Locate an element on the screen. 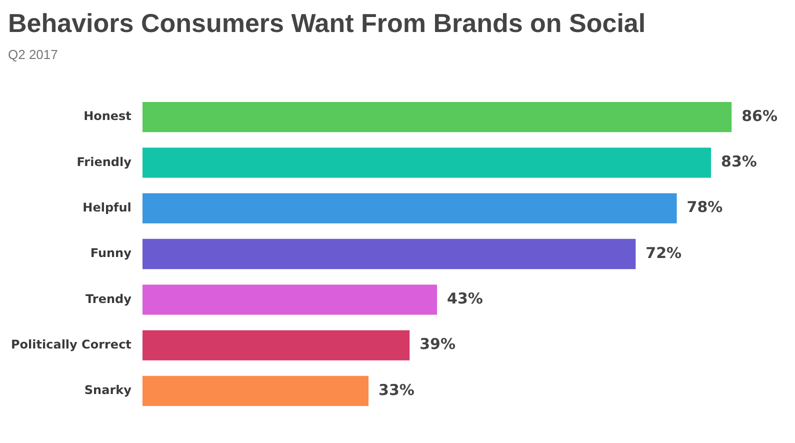 The image size is (795, 443). y-tick-label: Funny is located at coordinates (111, 253).